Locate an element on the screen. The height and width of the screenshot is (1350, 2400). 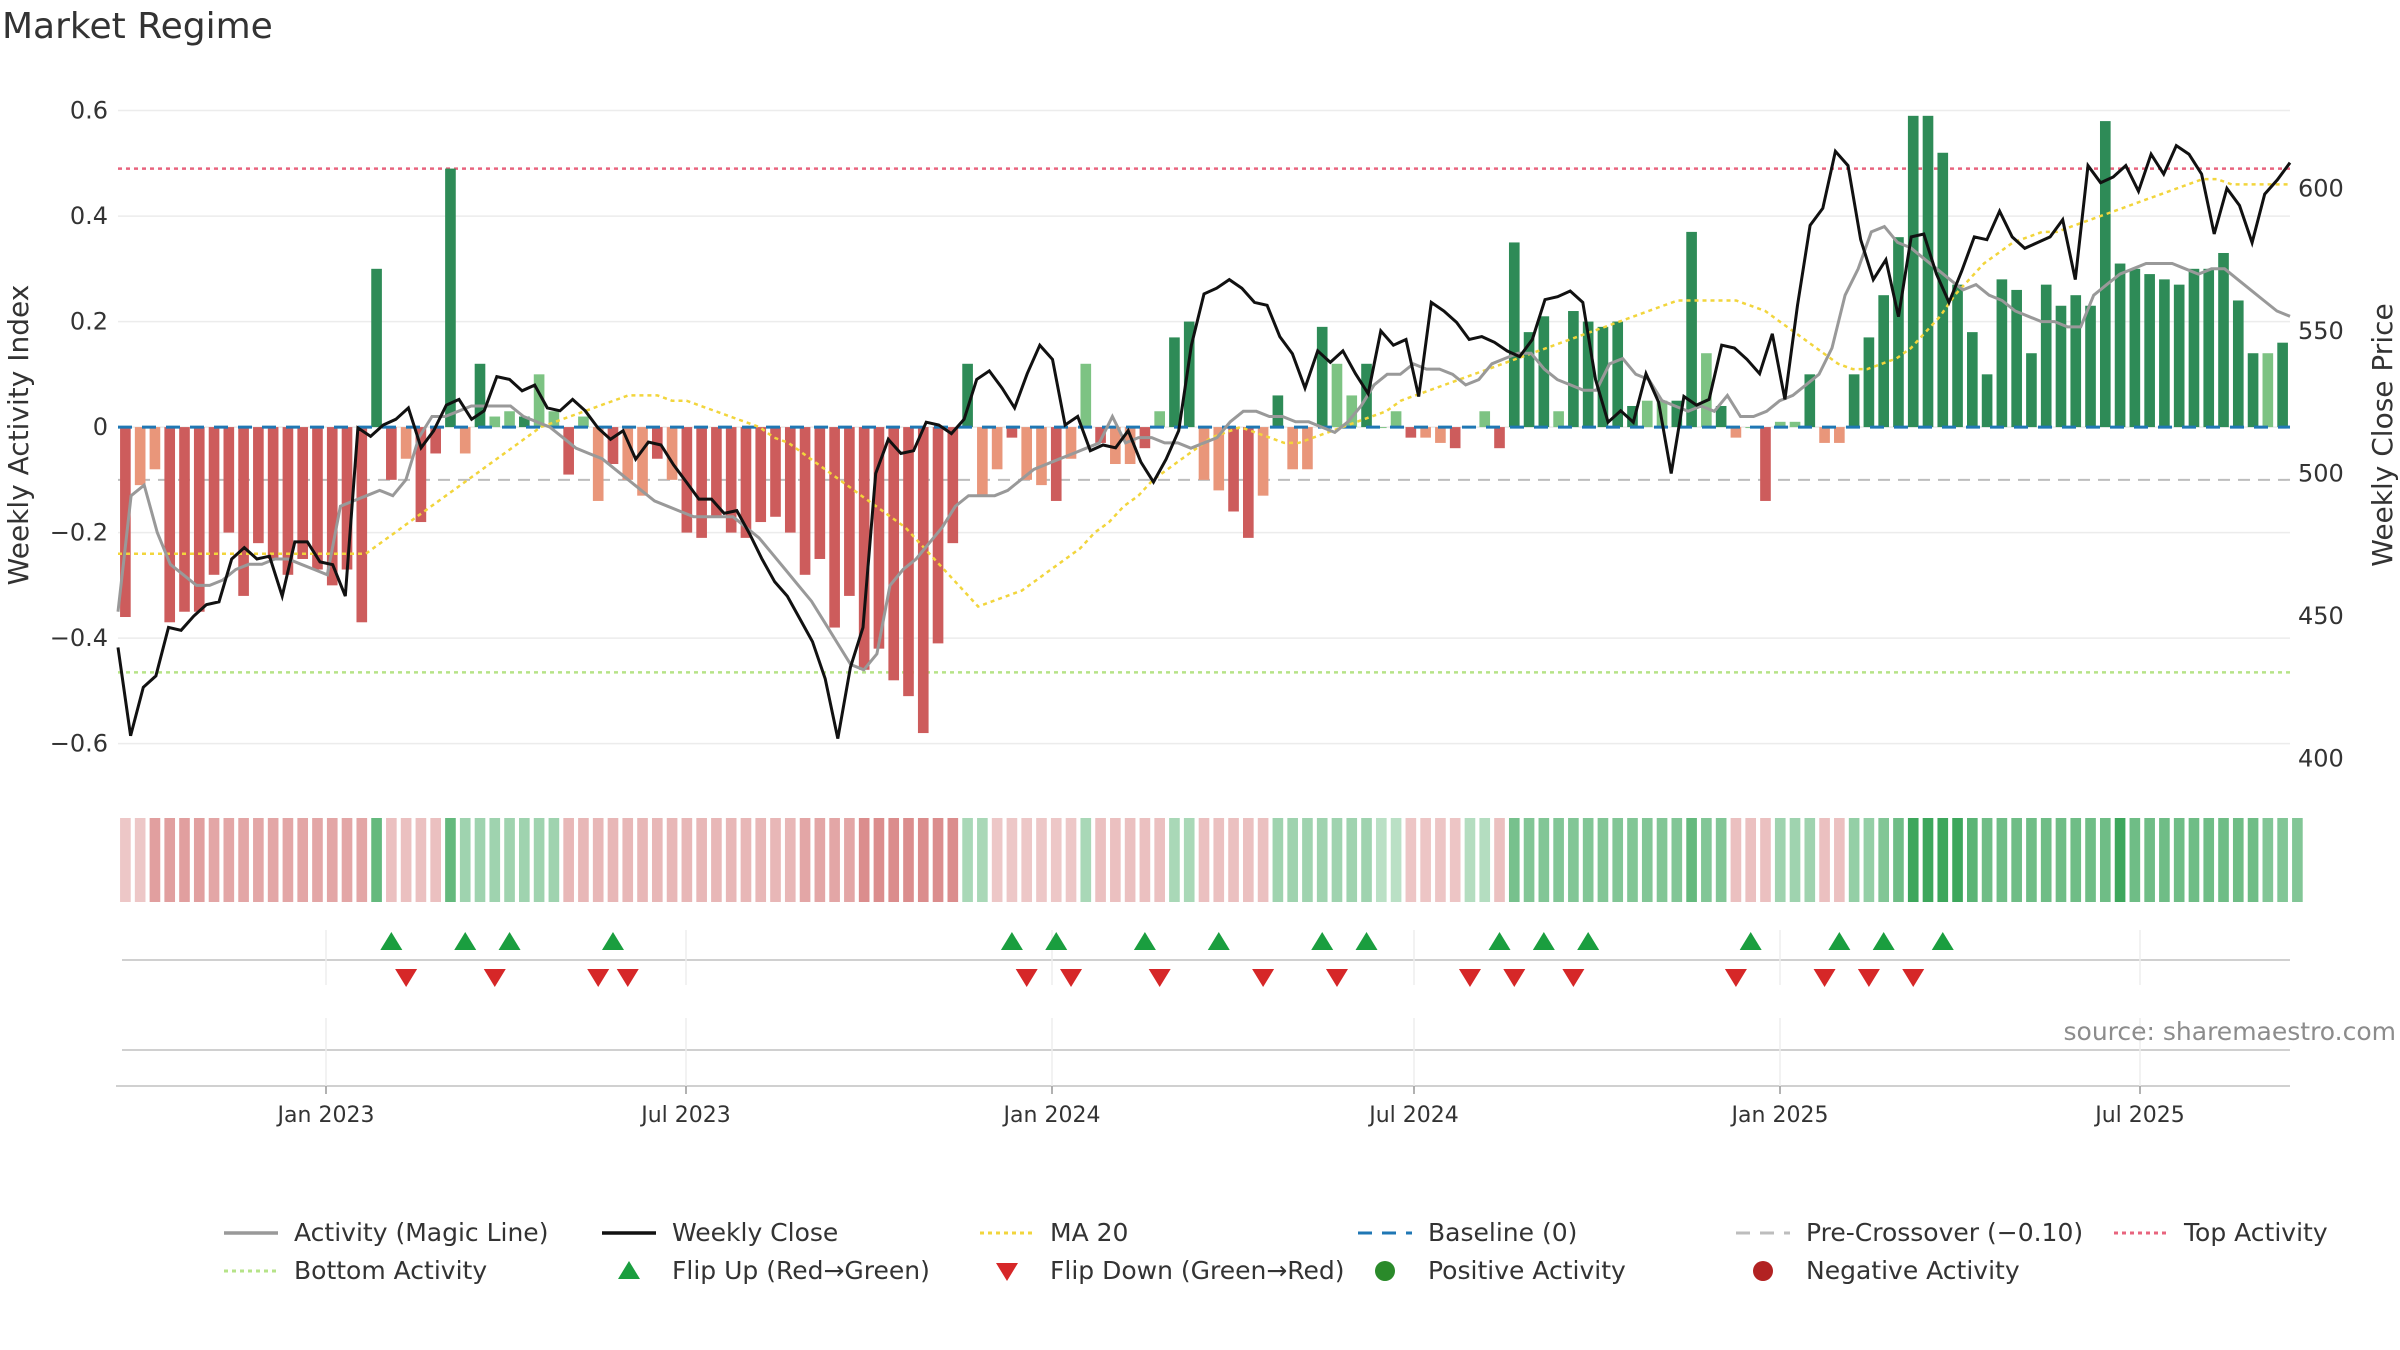
y-left-tick-label: 0.4 is located at coordinates (89, 216).